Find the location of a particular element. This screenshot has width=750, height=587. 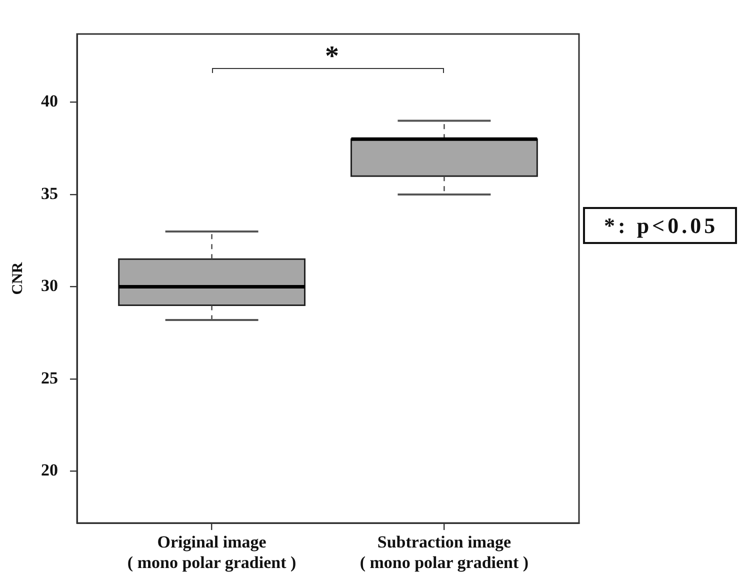

y-tick-label: 25 is located at coordinates (49, 378).